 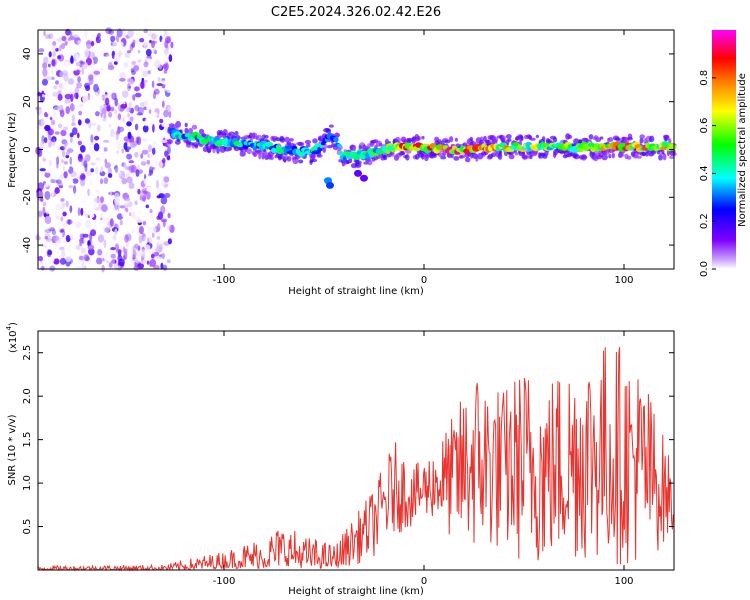 I want to click on y-tick-label: 1.5, so click(x=27, y=440).